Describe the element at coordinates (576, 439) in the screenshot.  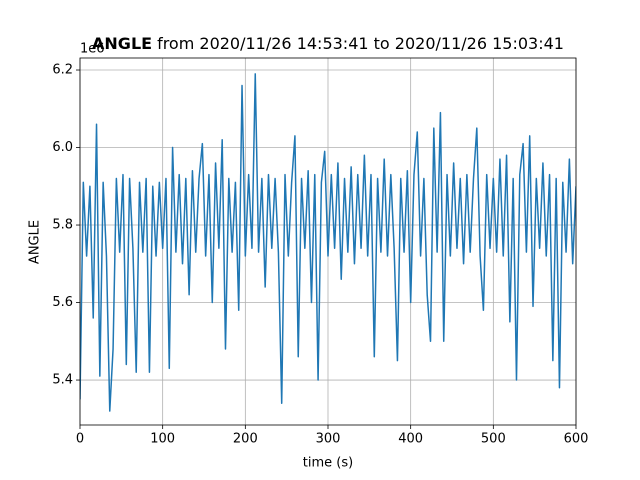
I see `x-tick-label: 600` at that location.